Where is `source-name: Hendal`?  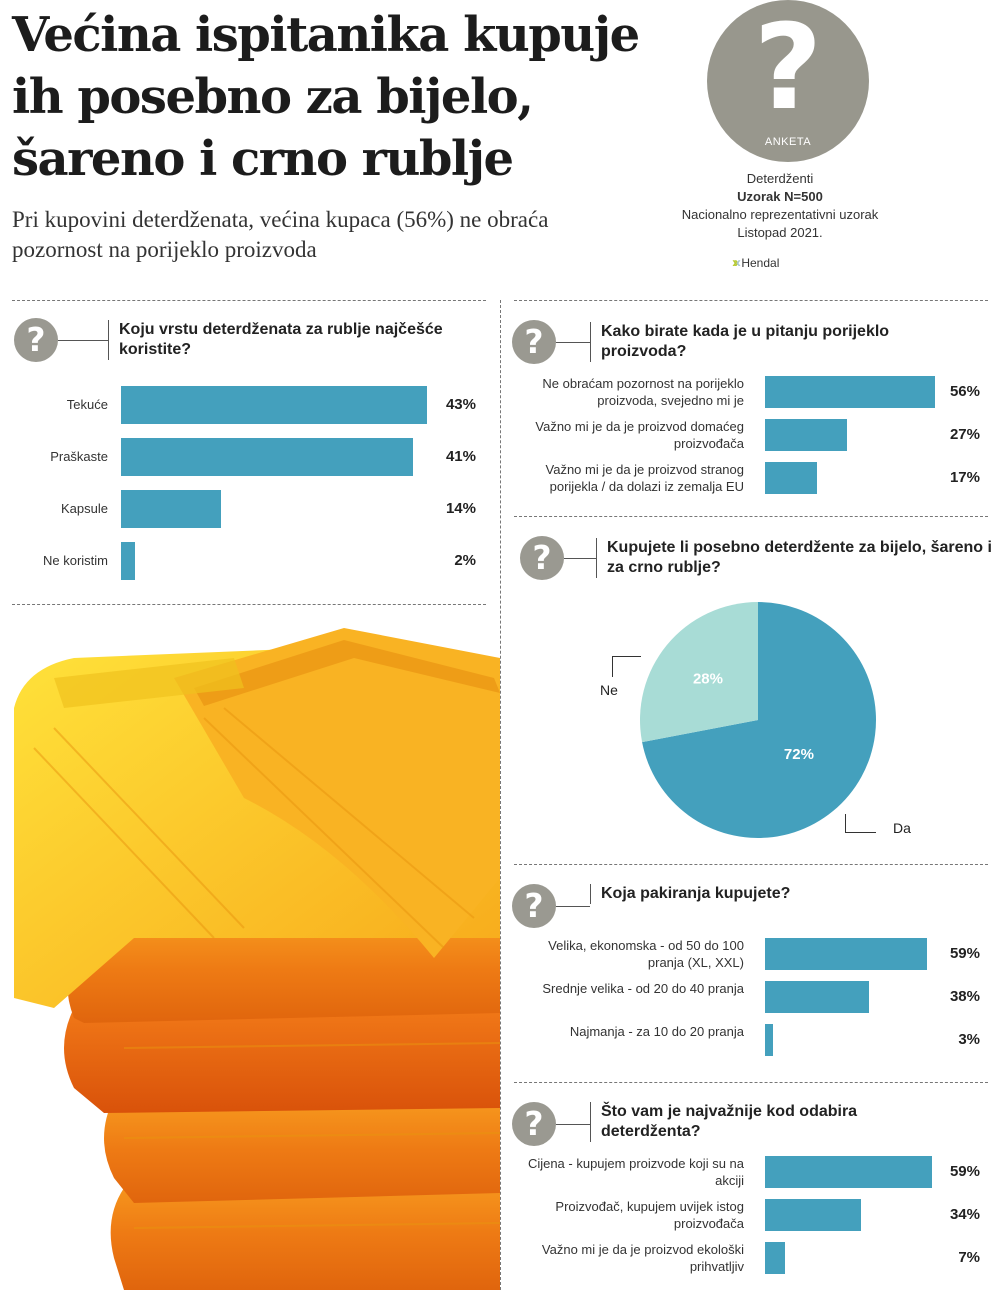 source-name: Hendal is located at coordinates (760, 263).